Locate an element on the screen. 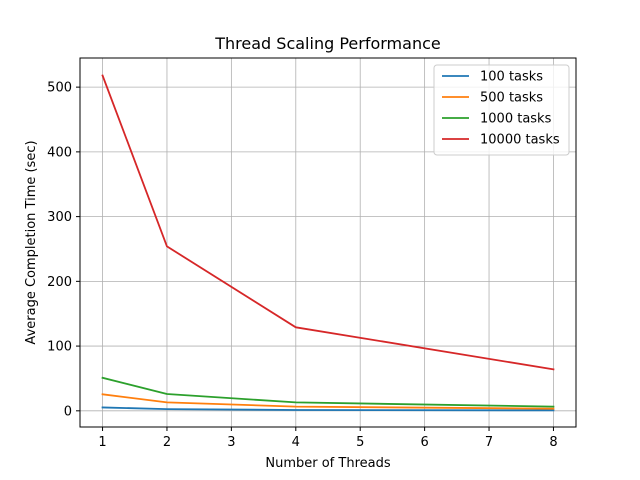  legend-entry: 1000 tasks is located at coordinates (516, 119).